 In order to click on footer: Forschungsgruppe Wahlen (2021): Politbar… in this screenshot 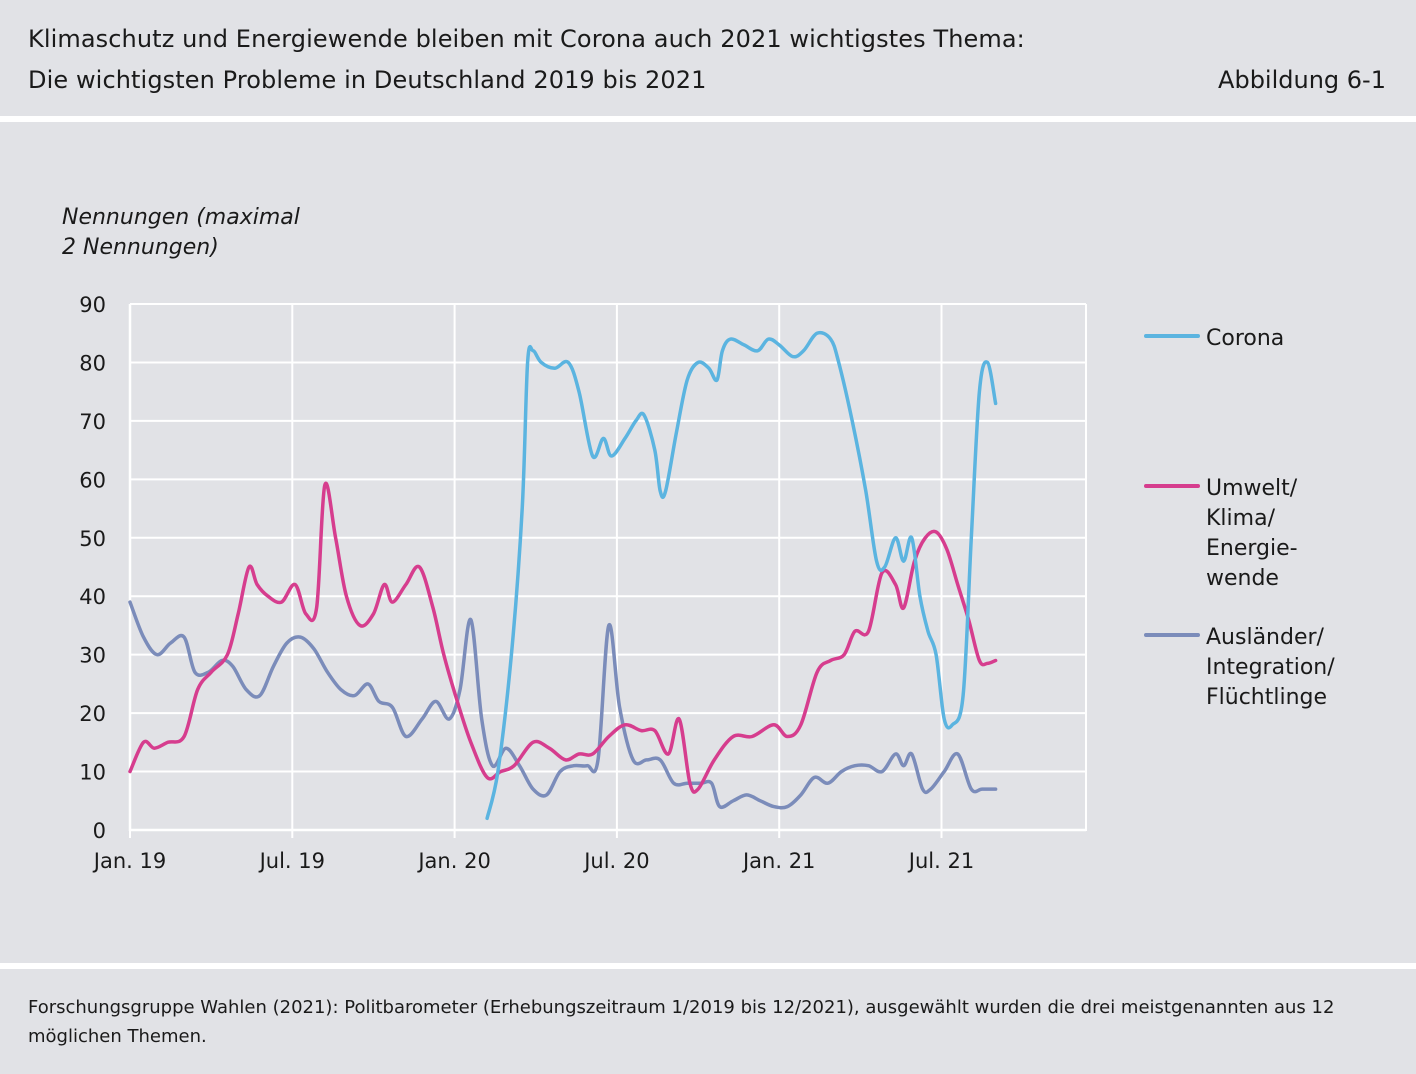, I will do `click(708, 1021)`.